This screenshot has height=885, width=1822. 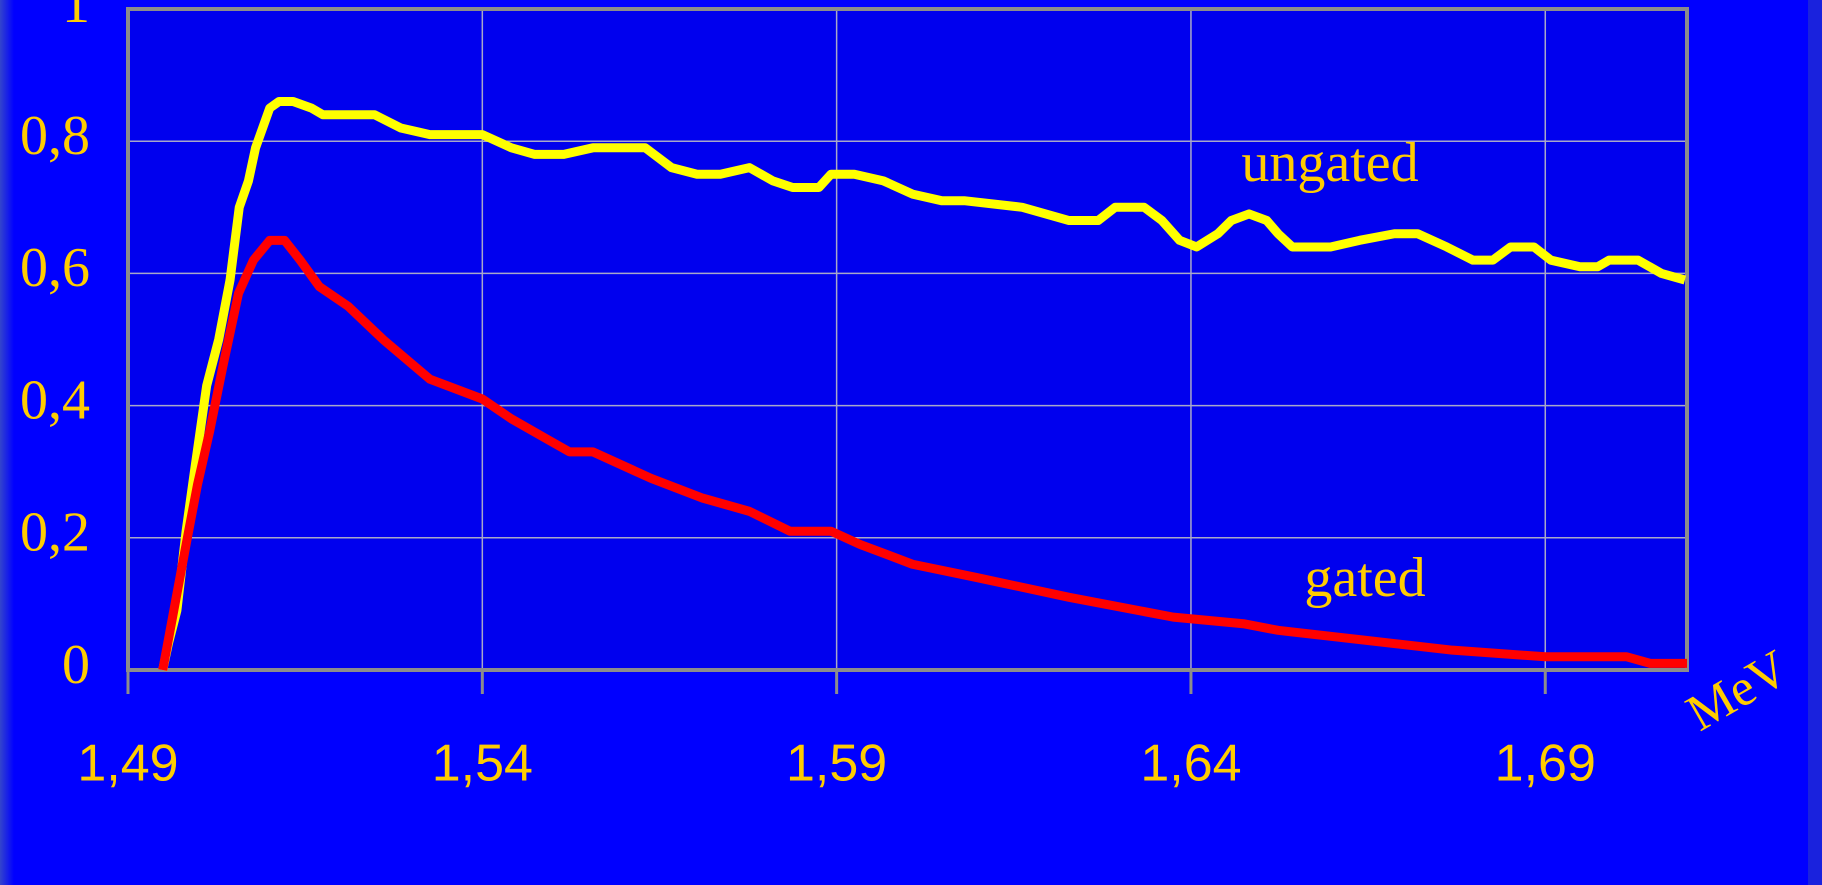 I want to click on series-label: gated, so click(x=1364, y=578).